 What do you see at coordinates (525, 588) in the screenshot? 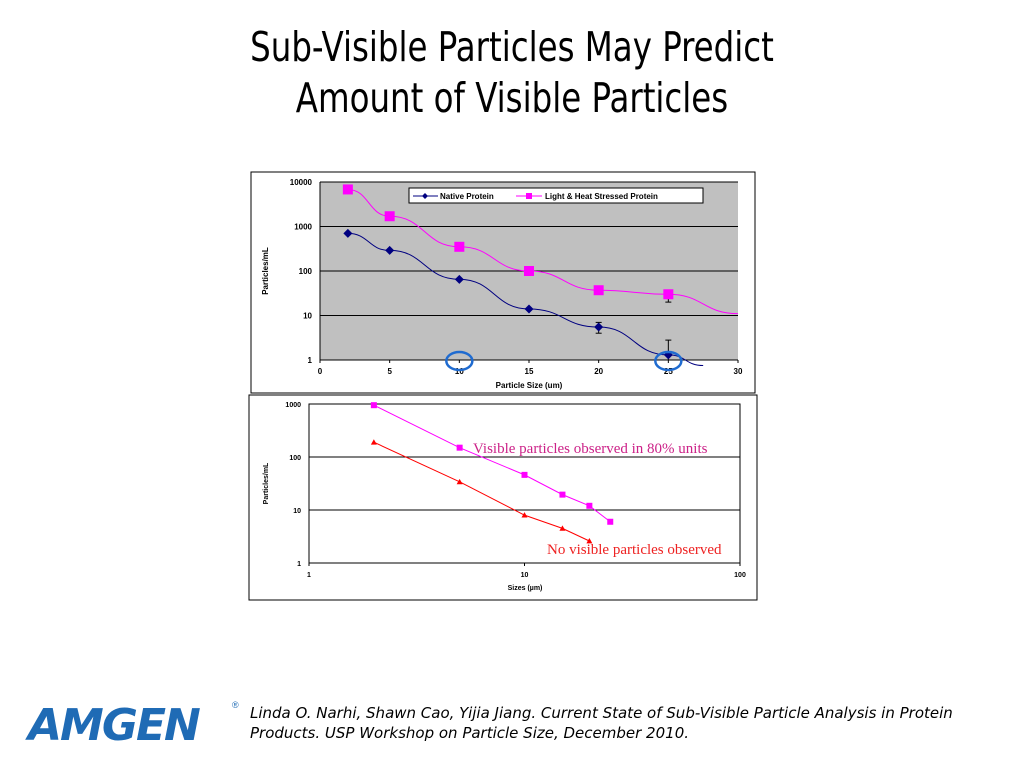
I see `chart2-x-axis-label: Sizes (µm)` at bounding box center [525, 588].